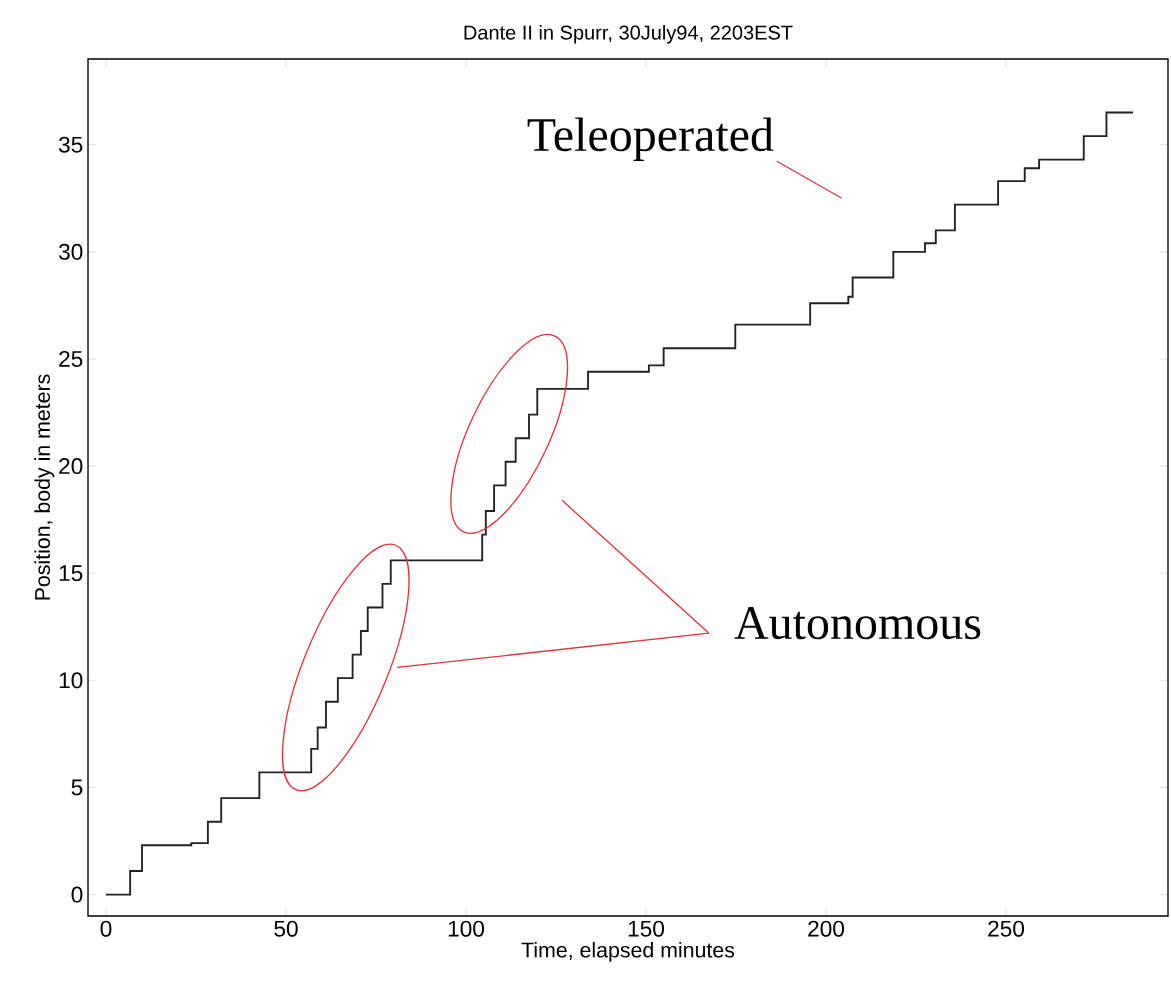  I want to click on y-tick-label: 10, so click(71, 680).